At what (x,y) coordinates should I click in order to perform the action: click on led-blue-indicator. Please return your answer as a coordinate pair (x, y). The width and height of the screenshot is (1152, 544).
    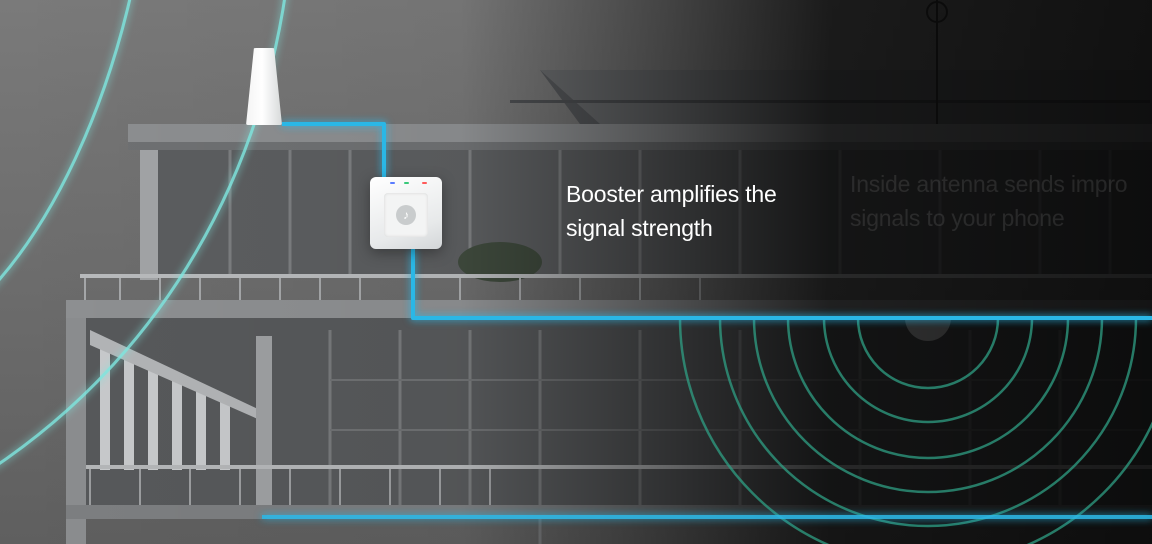
    Looking at the image, I should click on (392, 183).